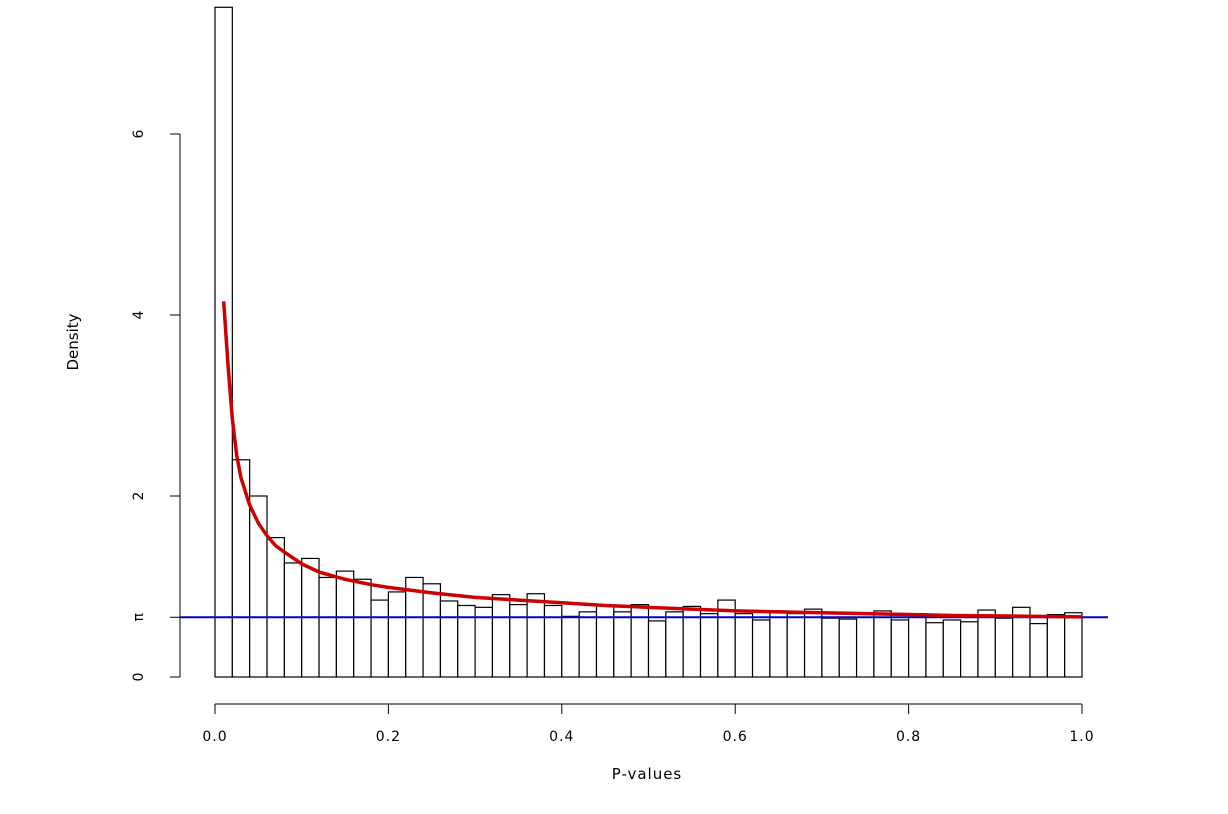 This screenshot has width=1228, height=814. Describe the element at coordinates (139, 133) in the screenshot. I see `y-tick-label: 6` at that location.